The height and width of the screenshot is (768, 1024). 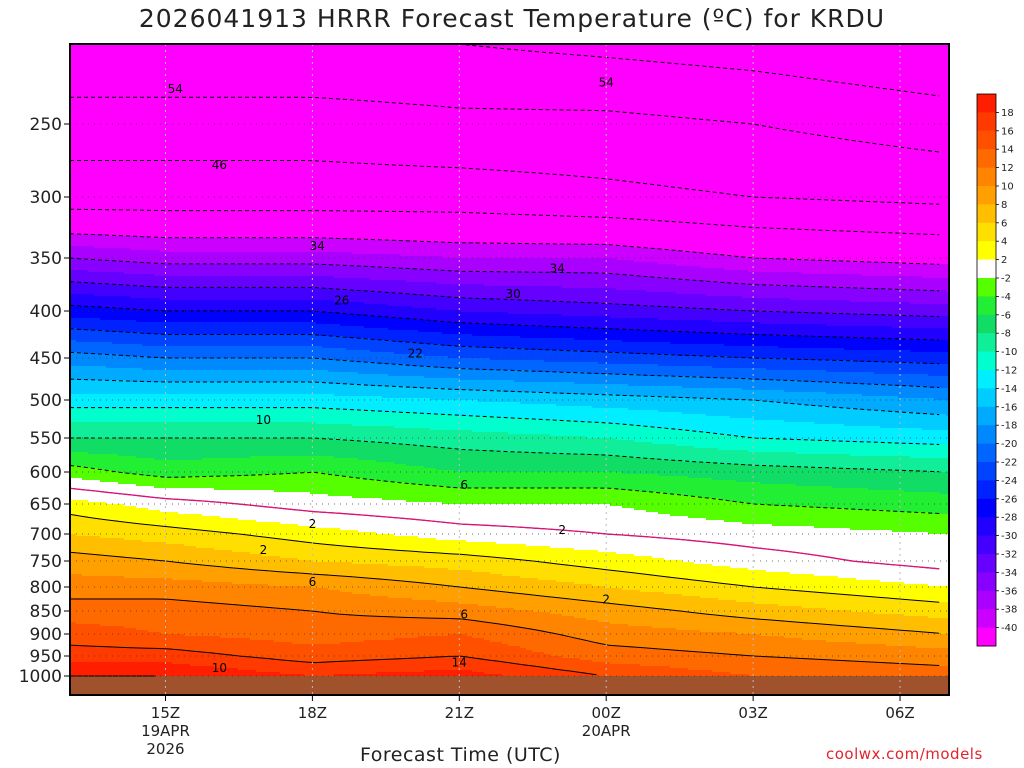 What do you see at coordinates (46, 588) in the screenshot?
I see `y-tick-label: 800` at bounding box center [46, 588].